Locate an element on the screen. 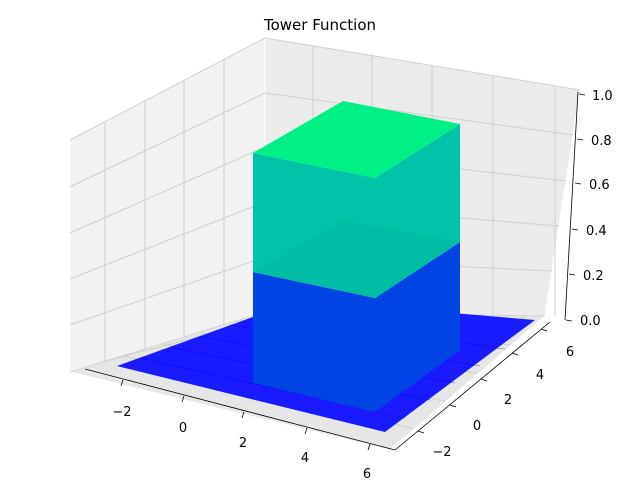 Image resolution: width=640 pixels, height=480 pixels. y-axis-line is located at coordinates (472, 386).